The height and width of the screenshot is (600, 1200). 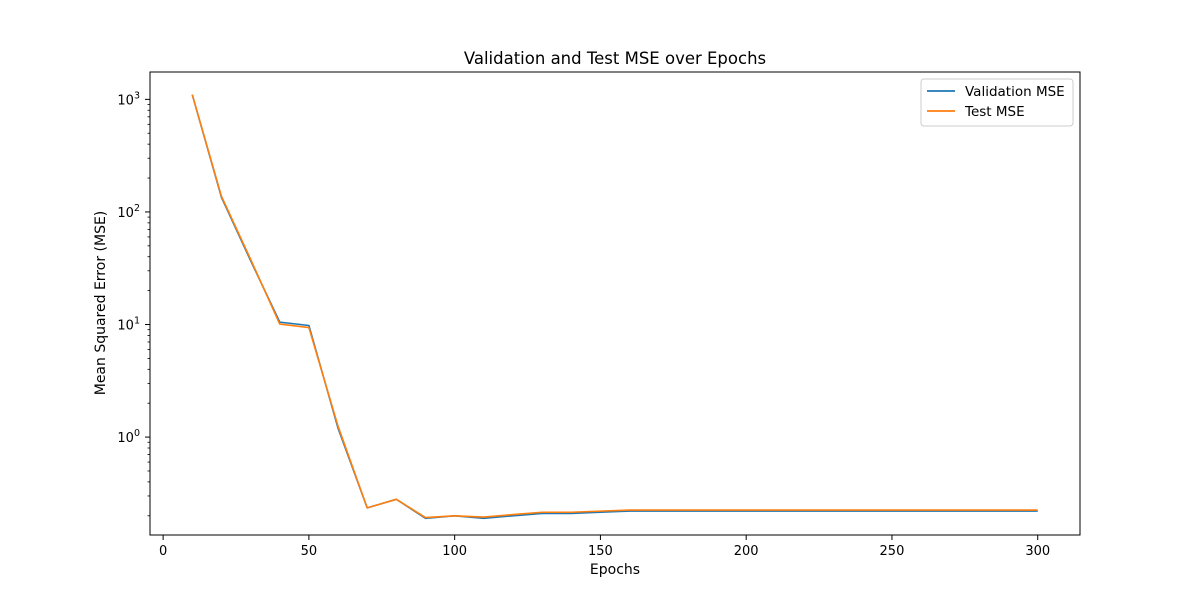 I want to click on x-axis-title: Epochs, so click(x=615, y=570).